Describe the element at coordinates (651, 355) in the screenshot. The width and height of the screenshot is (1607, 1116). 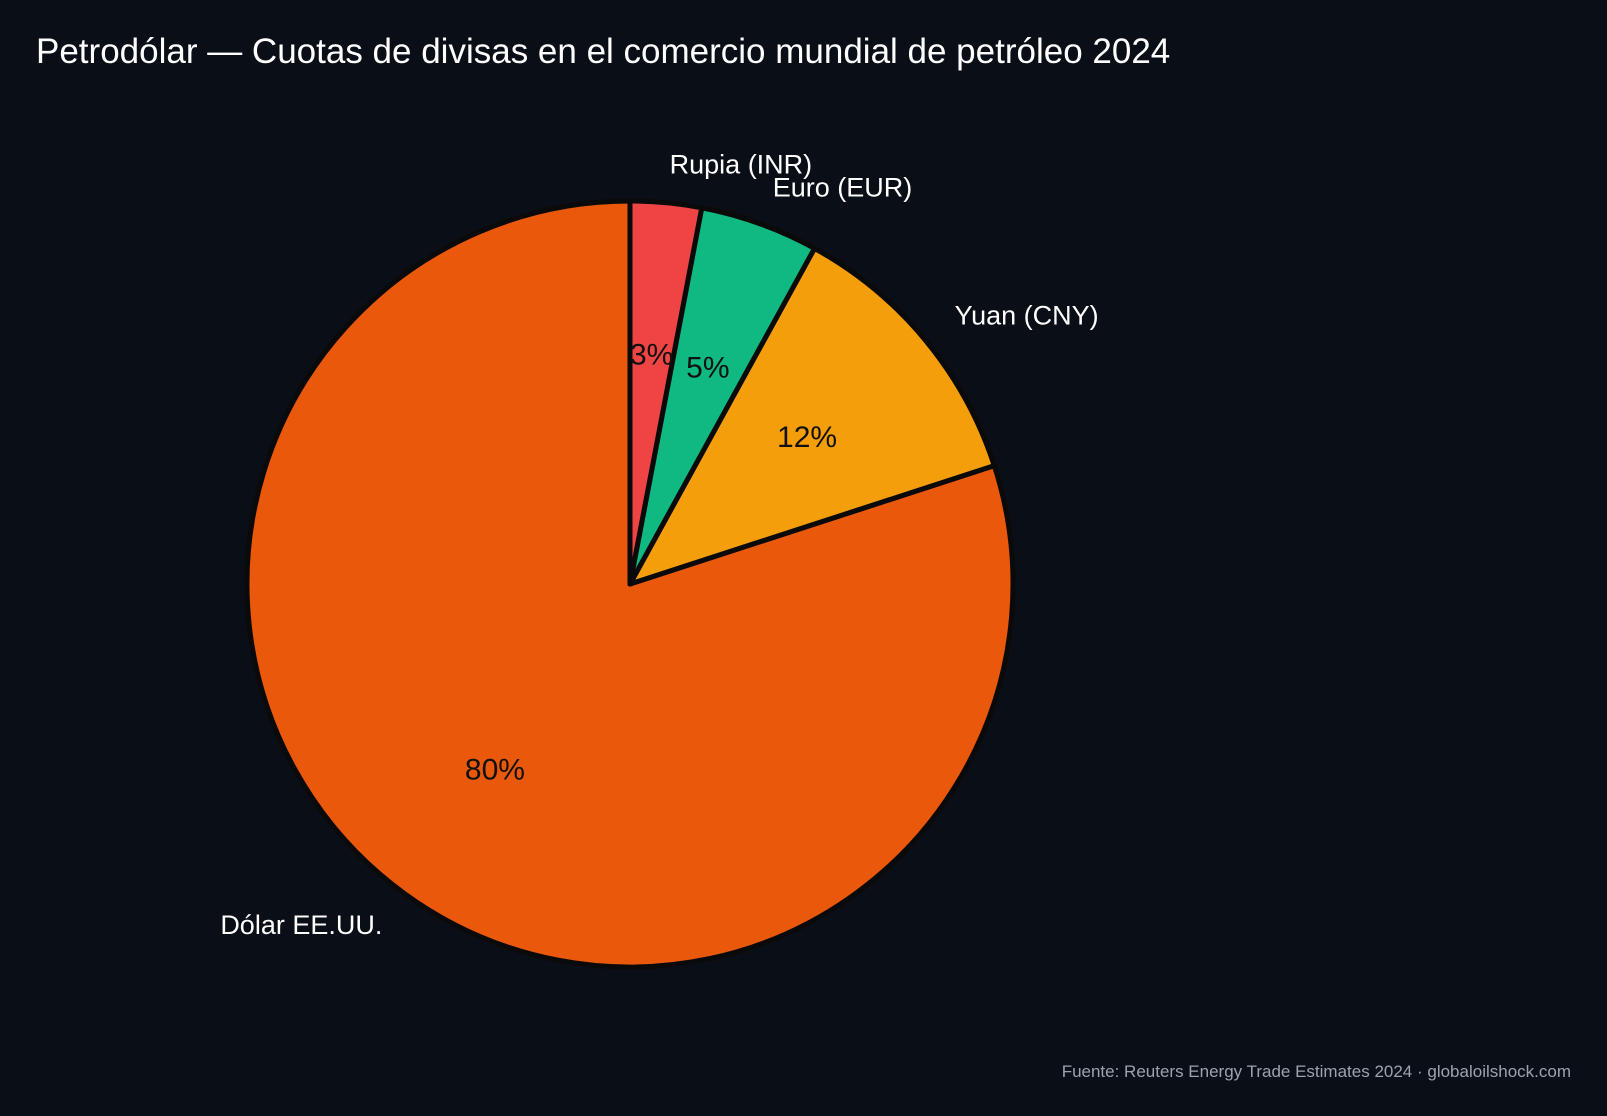
I see `pie-pct-label-rupia-inr: 3%` at that location.